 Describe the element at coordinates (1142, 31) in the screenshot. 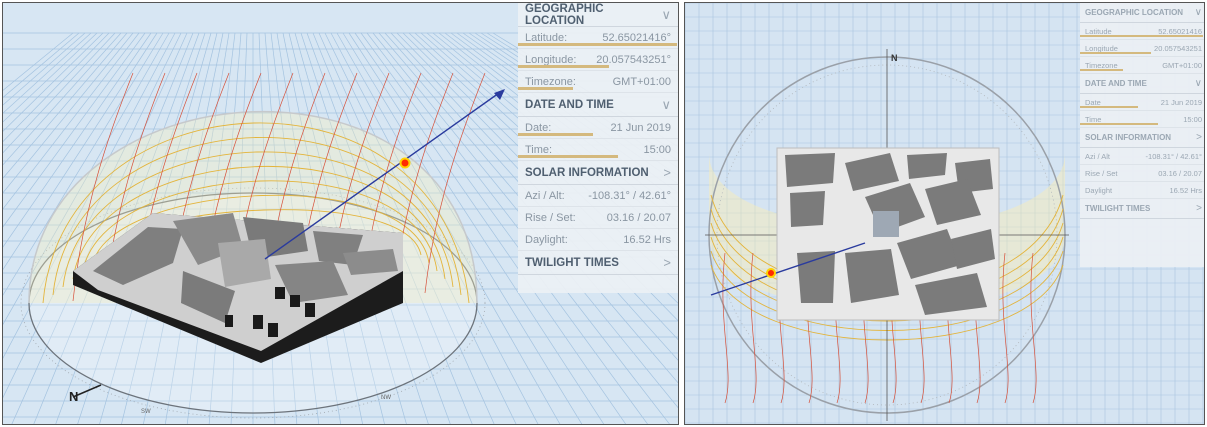

I see `latitude-field: Latitude 52.65021416` at that location.